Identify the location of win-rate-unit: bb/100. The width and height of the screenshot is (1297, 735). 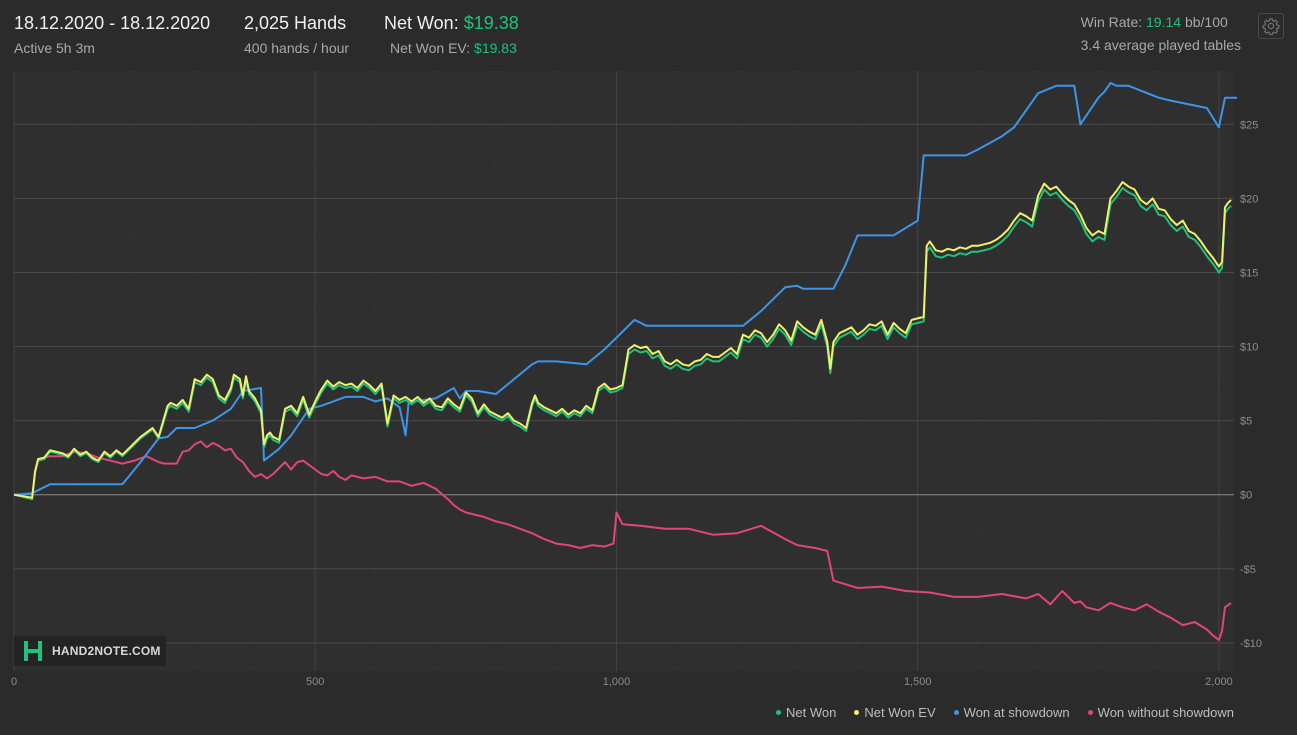
(1206, 22).